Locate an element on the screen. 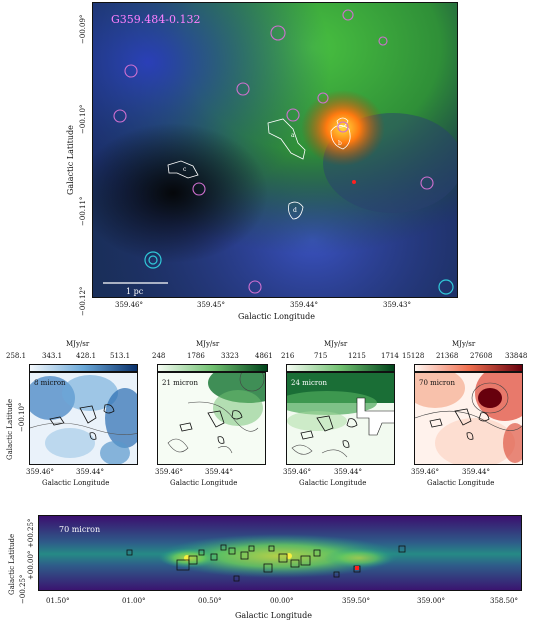 This screenshot has height=635, width=538. colorbar-tick: 1714 is located at coordinates (390, 356).